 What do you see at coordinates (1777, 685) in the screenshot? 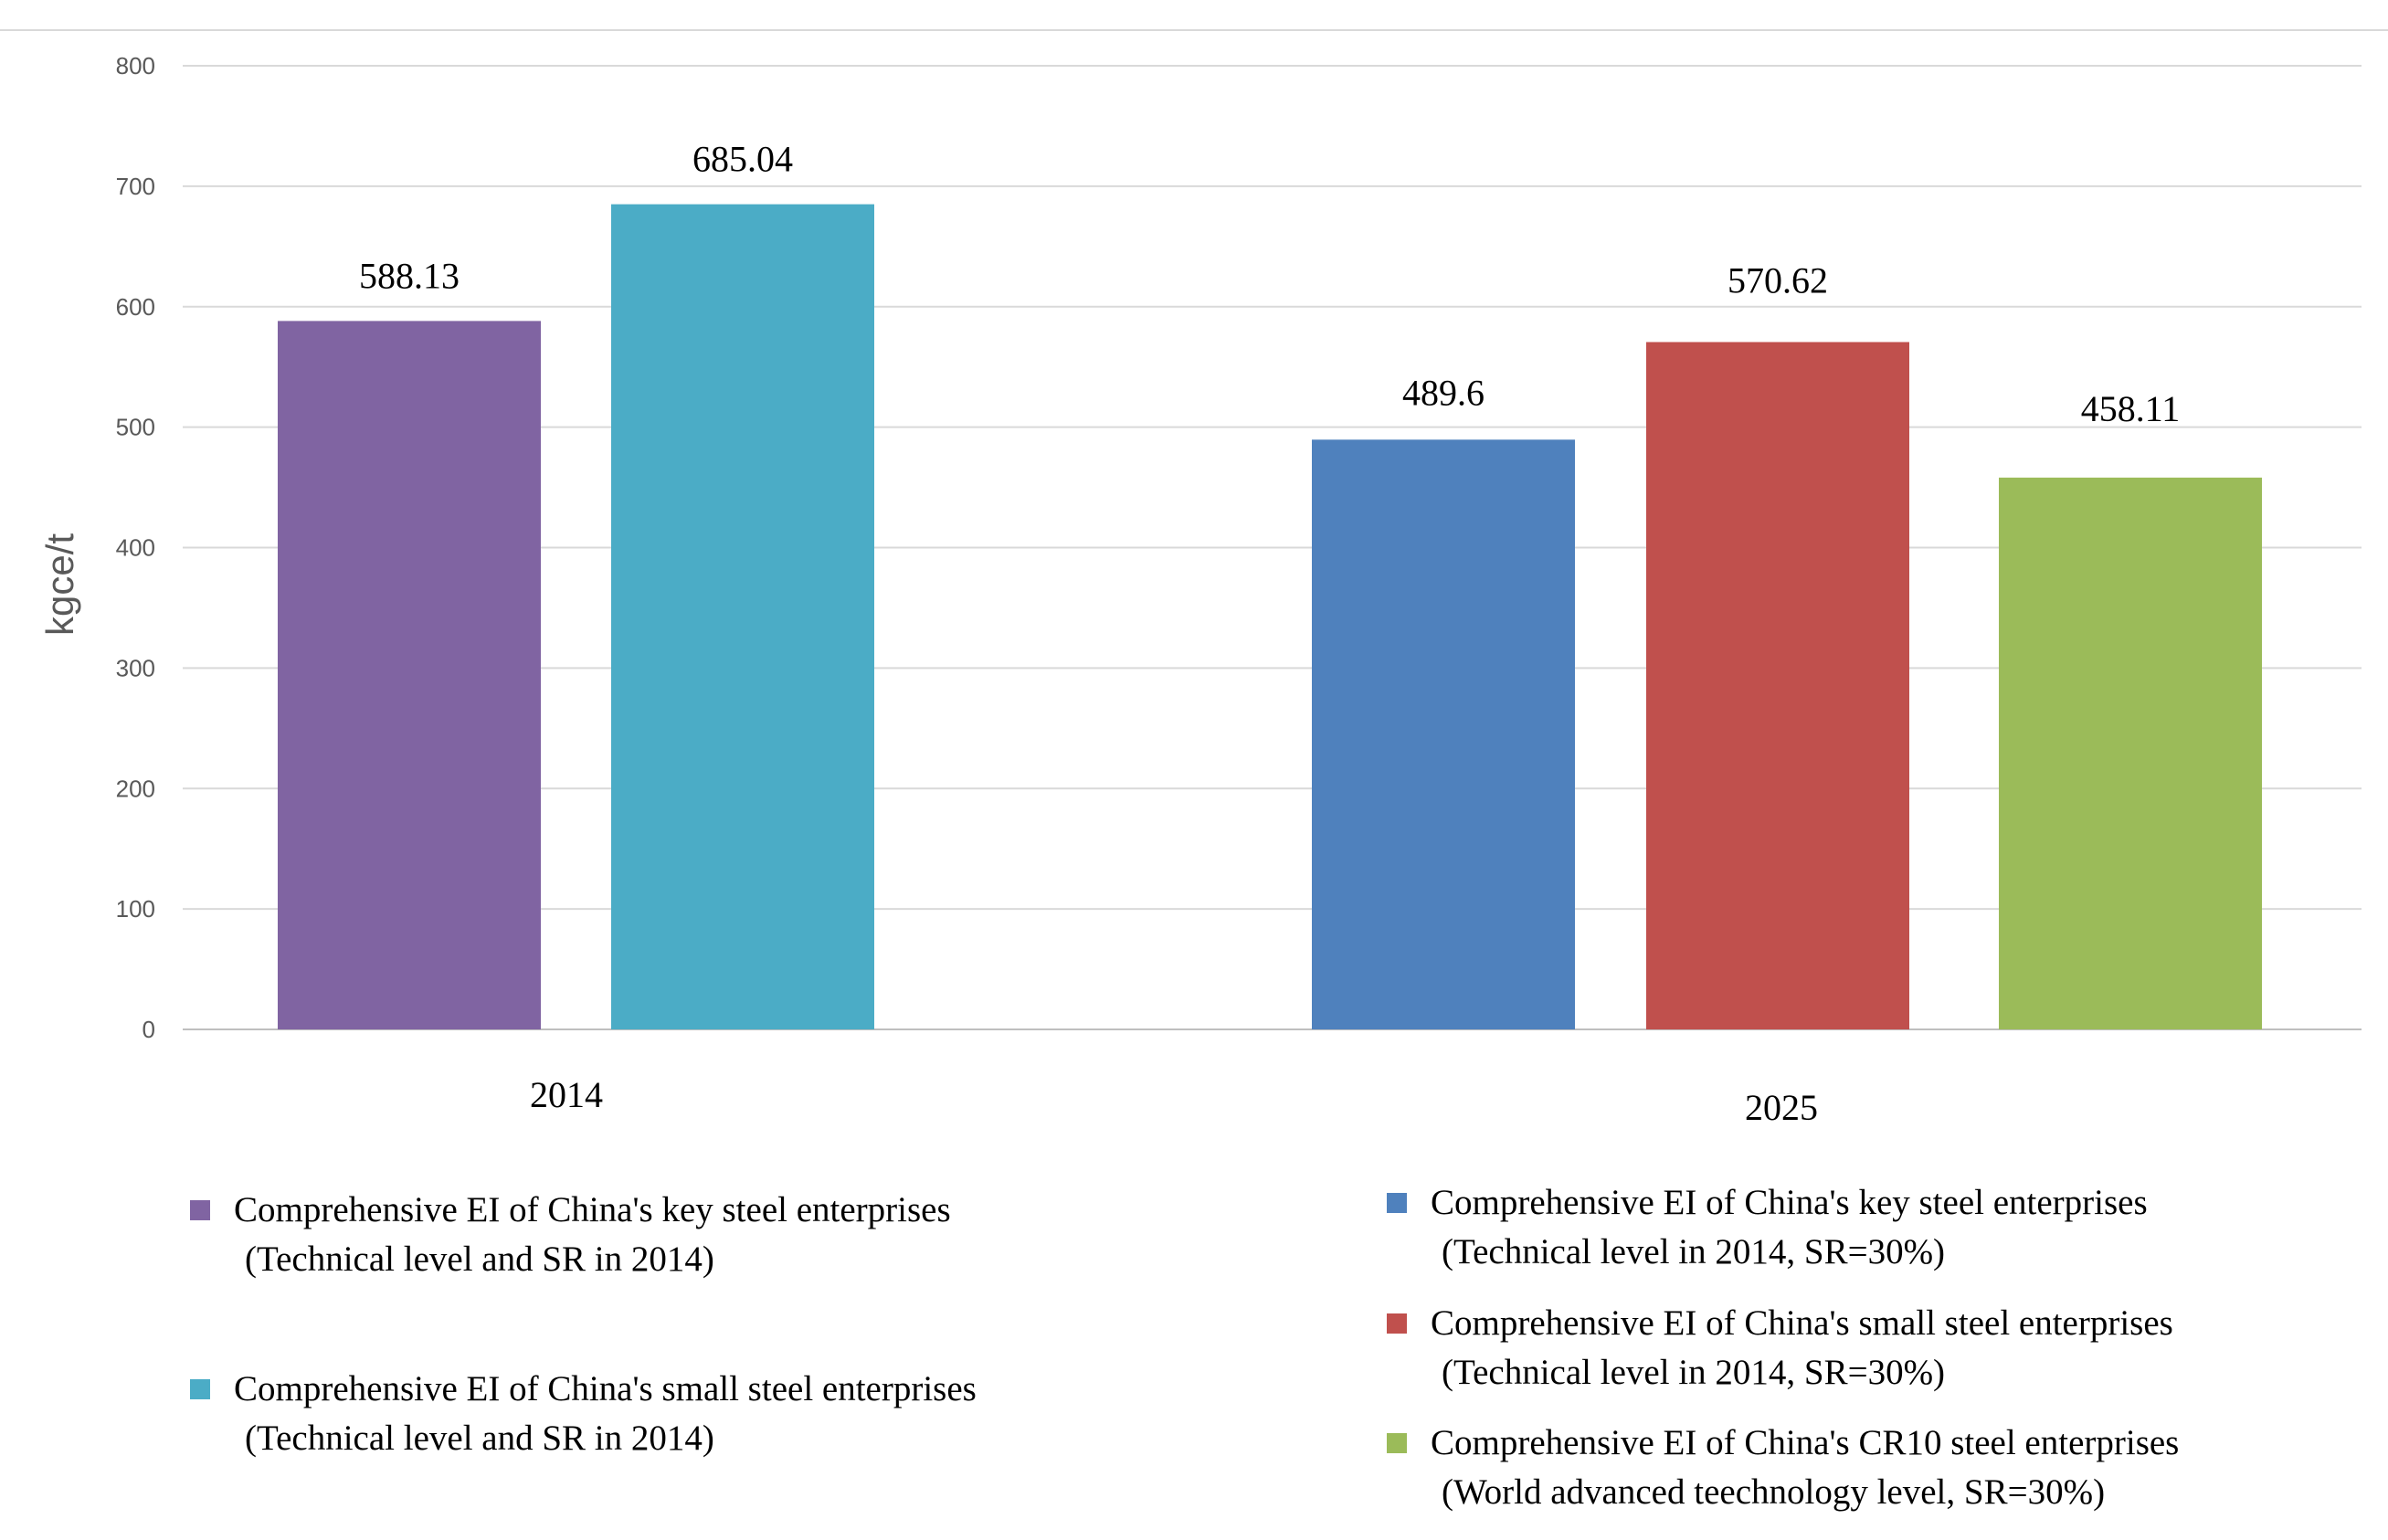
I see `bar-small_2025` at bounding box center [1777, 685].